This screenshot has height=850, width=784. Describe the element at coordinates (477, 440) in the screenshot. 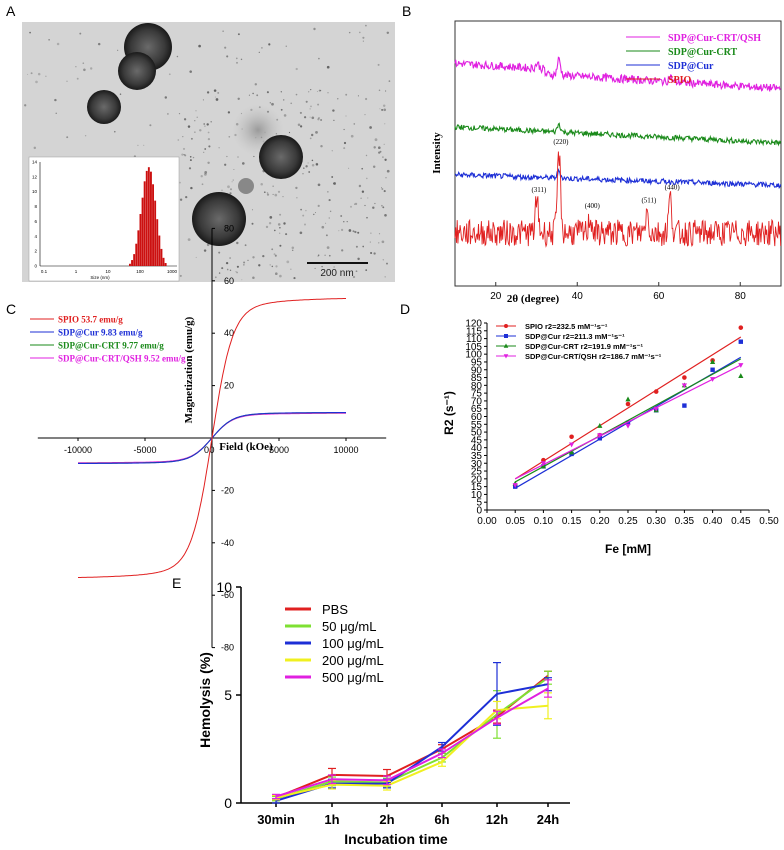

I see `r2-ytick-label: 45` at that location.